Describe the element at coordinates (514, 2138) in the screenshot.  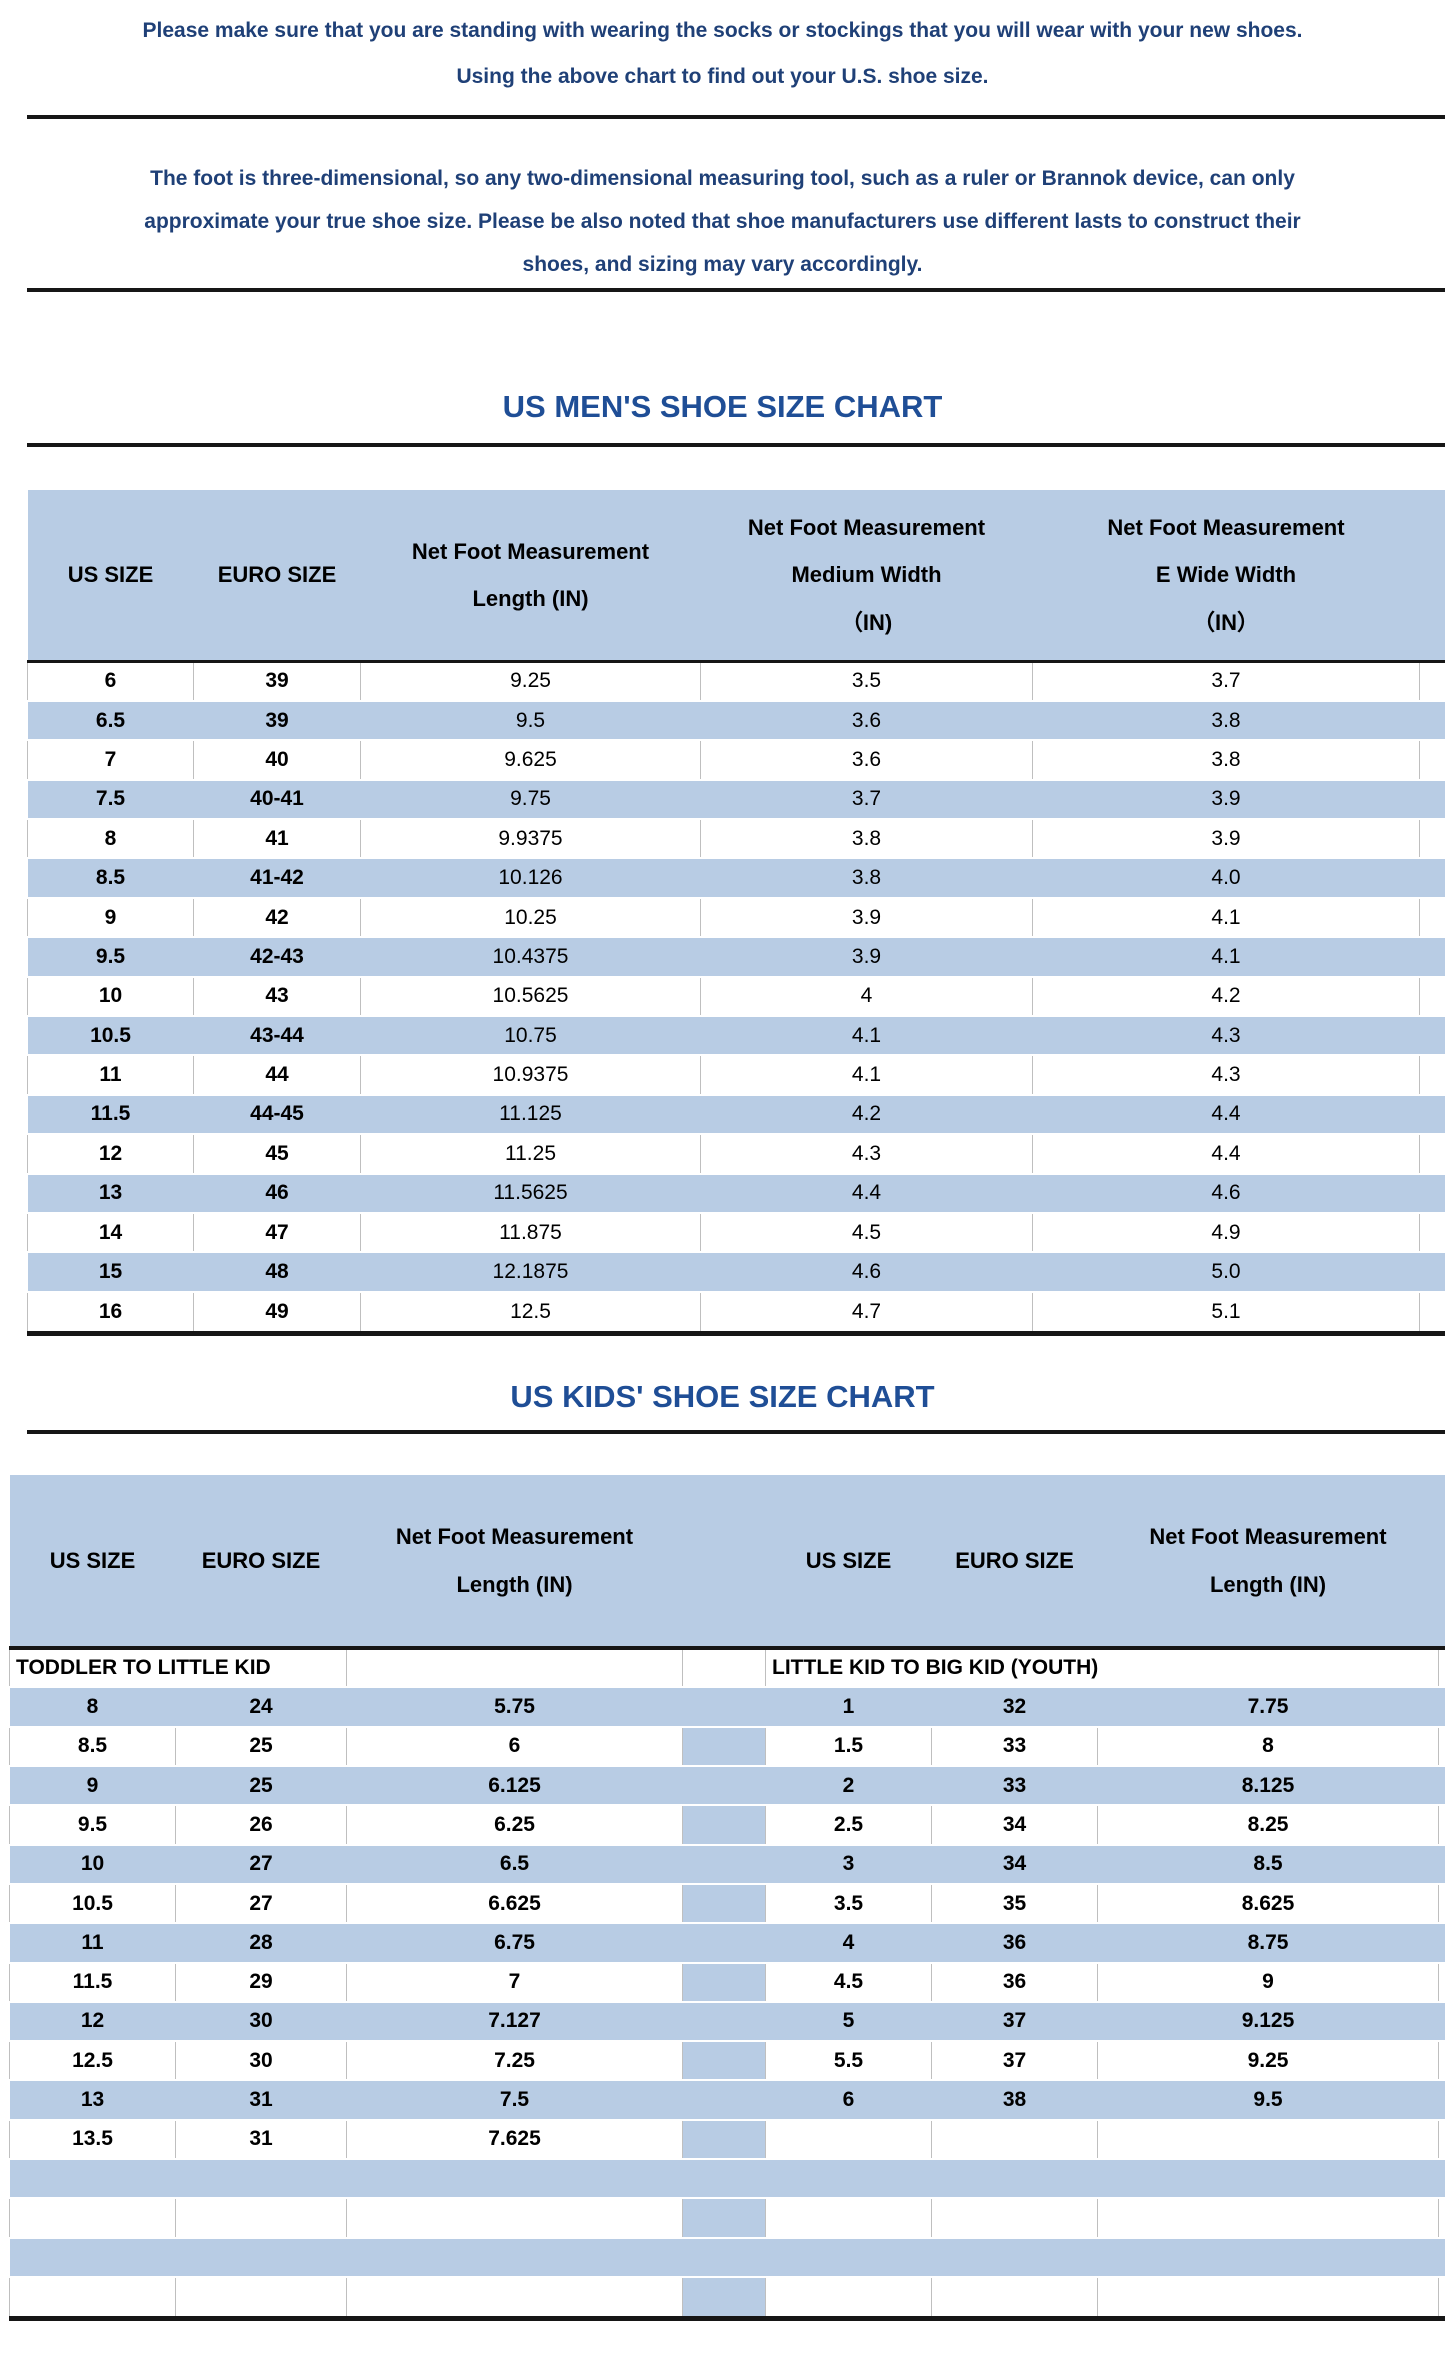
I see `kids-left-cell: 7.625` at that location.